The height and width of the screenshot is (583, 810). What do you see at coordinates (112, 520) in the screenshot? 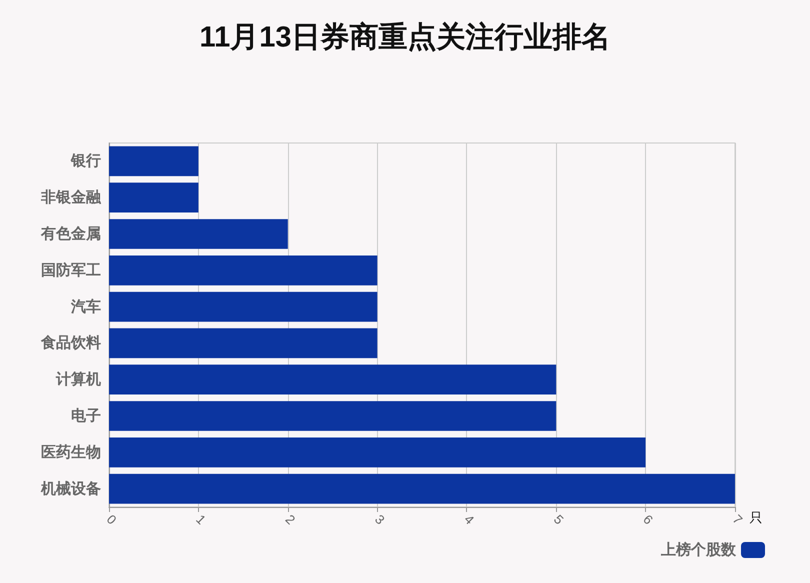
I see `x-tick-label: 0` at bounding box center [112, 520].